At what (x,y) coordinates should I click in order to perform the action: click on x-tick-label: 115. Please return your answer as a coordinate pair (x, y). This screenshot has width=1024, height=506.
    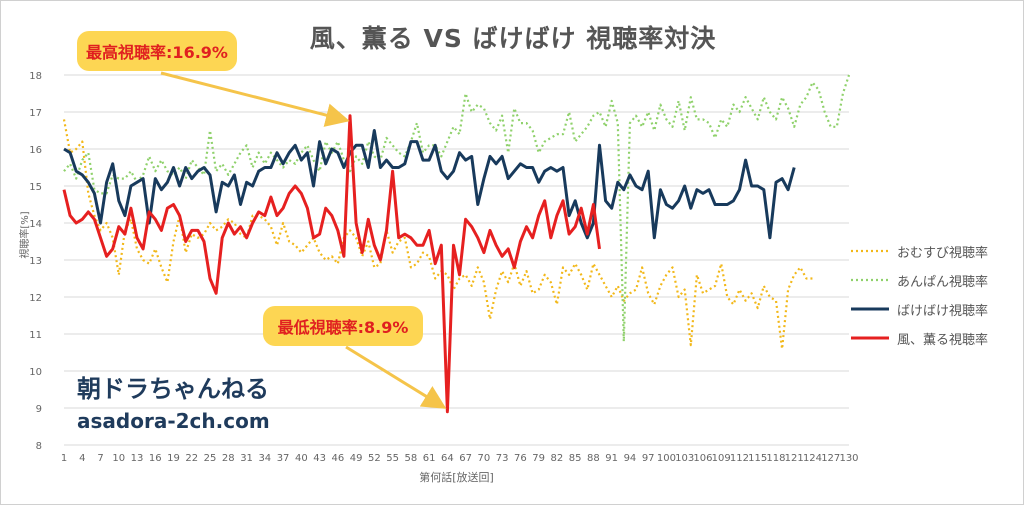
    Looking at the image, I should click on (757, 458).